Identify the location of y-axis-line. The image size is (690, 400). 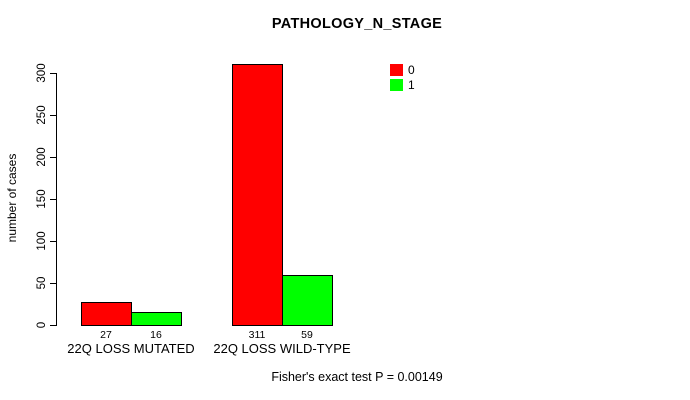
(56, 199).